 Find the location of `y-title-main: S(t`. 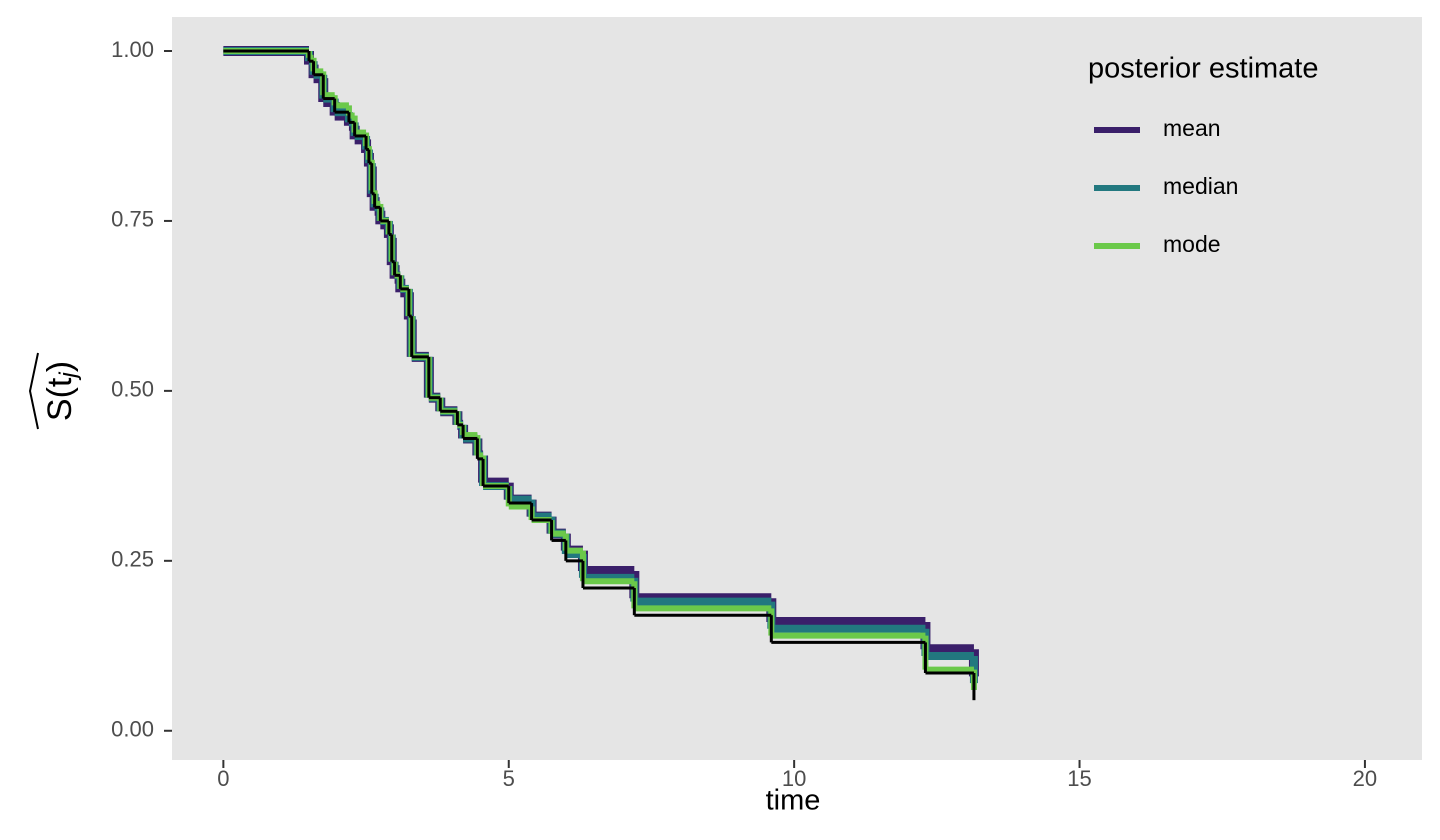

y-title-main: S(t is located at coordinates (60, 399).